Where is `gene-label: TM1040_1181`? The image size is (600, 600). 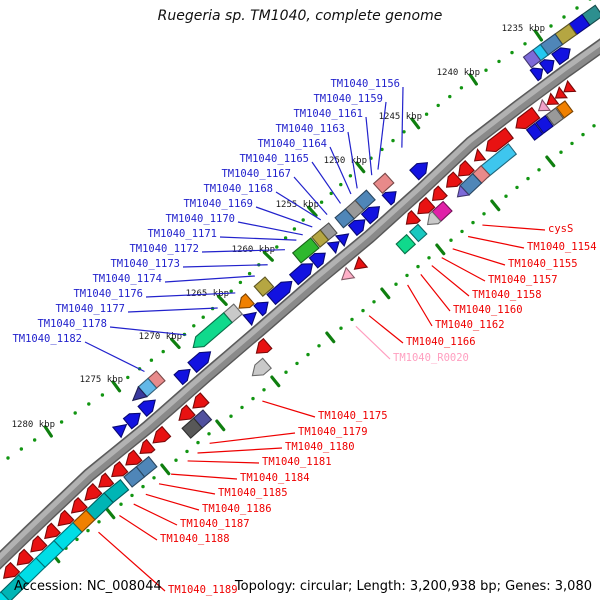 gene-label: TM1040_1181 is located at coordinates (297, 462).